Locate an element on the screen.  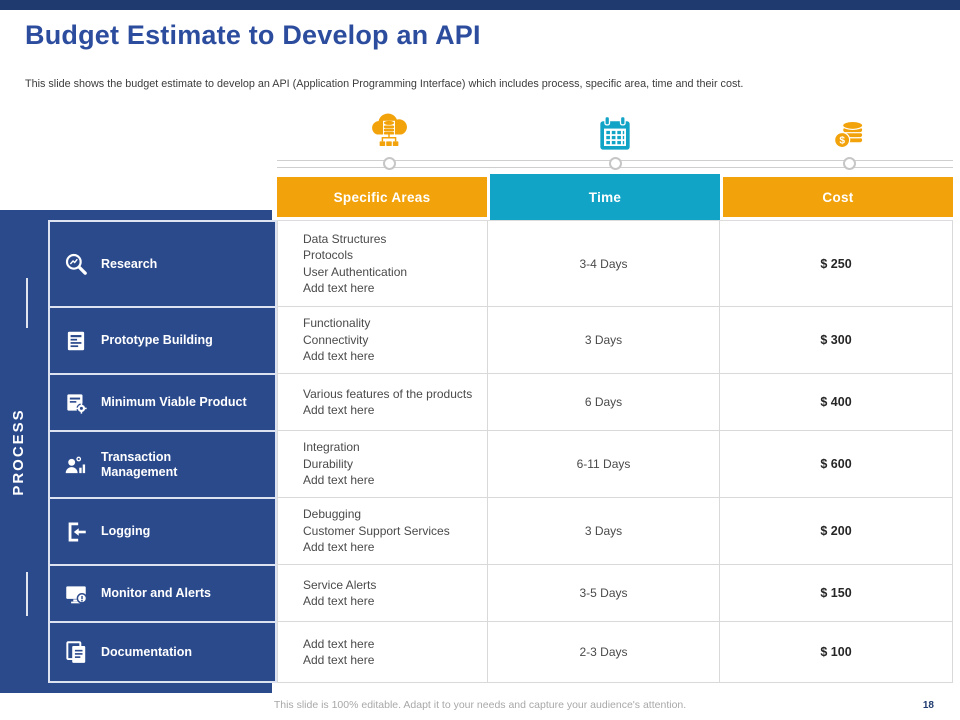
cost-cell: $ 300 is located at coordinates (836, 340).